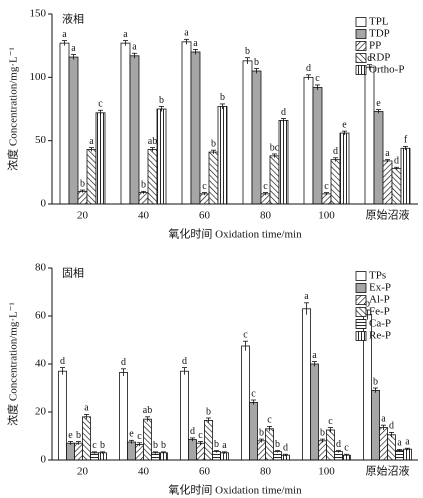 The width and height of the screenshot is (423, 498). Describe the element at coordinates (83, 472) in the screenshot. I see `x-tick-label: 20` at that location.